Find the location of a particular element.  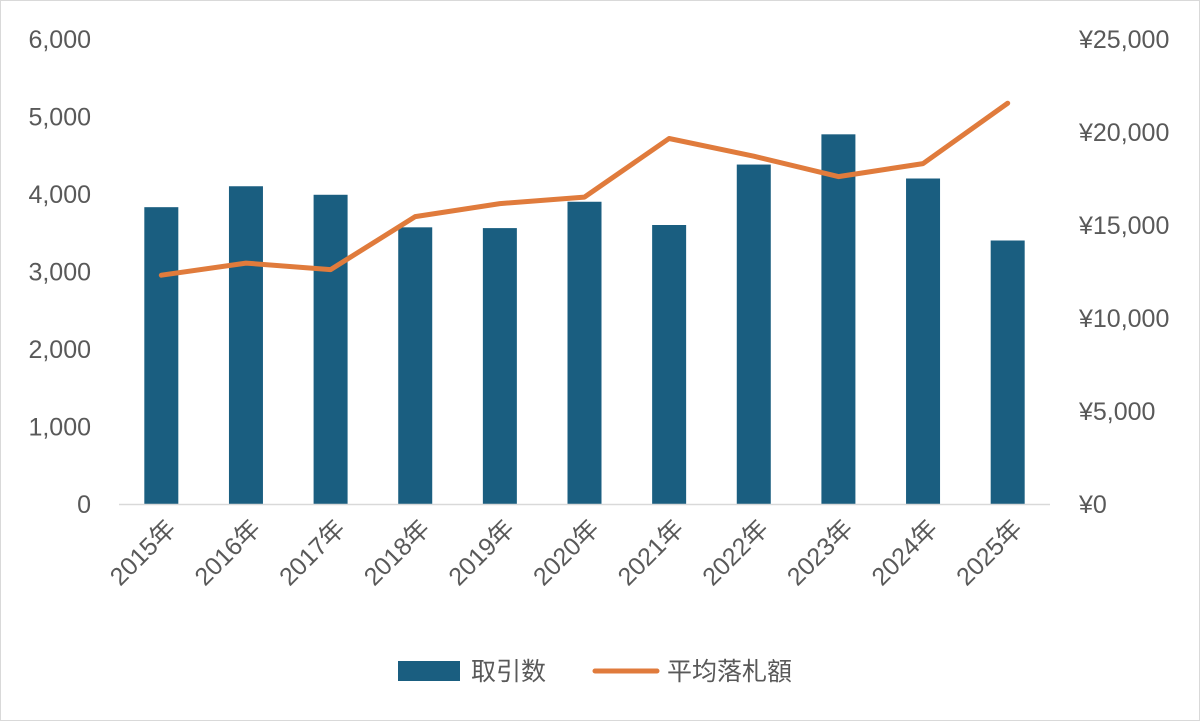

left-axis-labels: 0 1,000 2,000 3,000 4,000 5,000 6,000 is located at coordinates (59, 272).